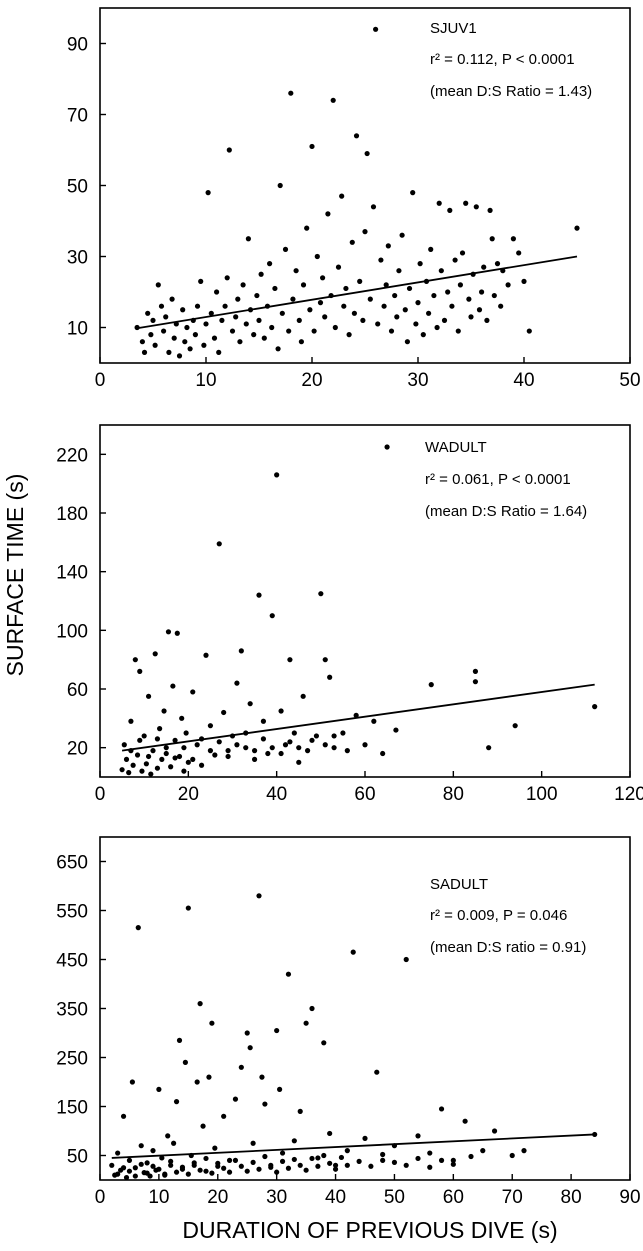  I want to click on chart-3-x-tick-label: 90, so click(629, 1197).